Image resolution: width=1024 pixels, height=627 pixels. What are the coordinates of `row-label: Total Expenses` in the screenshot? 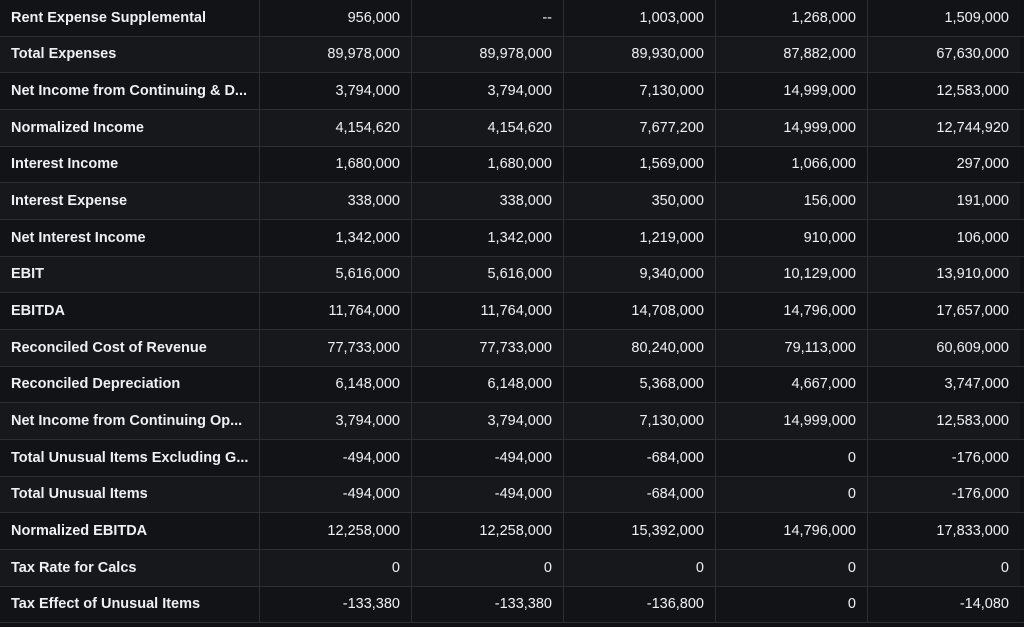 It's located at (130, 54).